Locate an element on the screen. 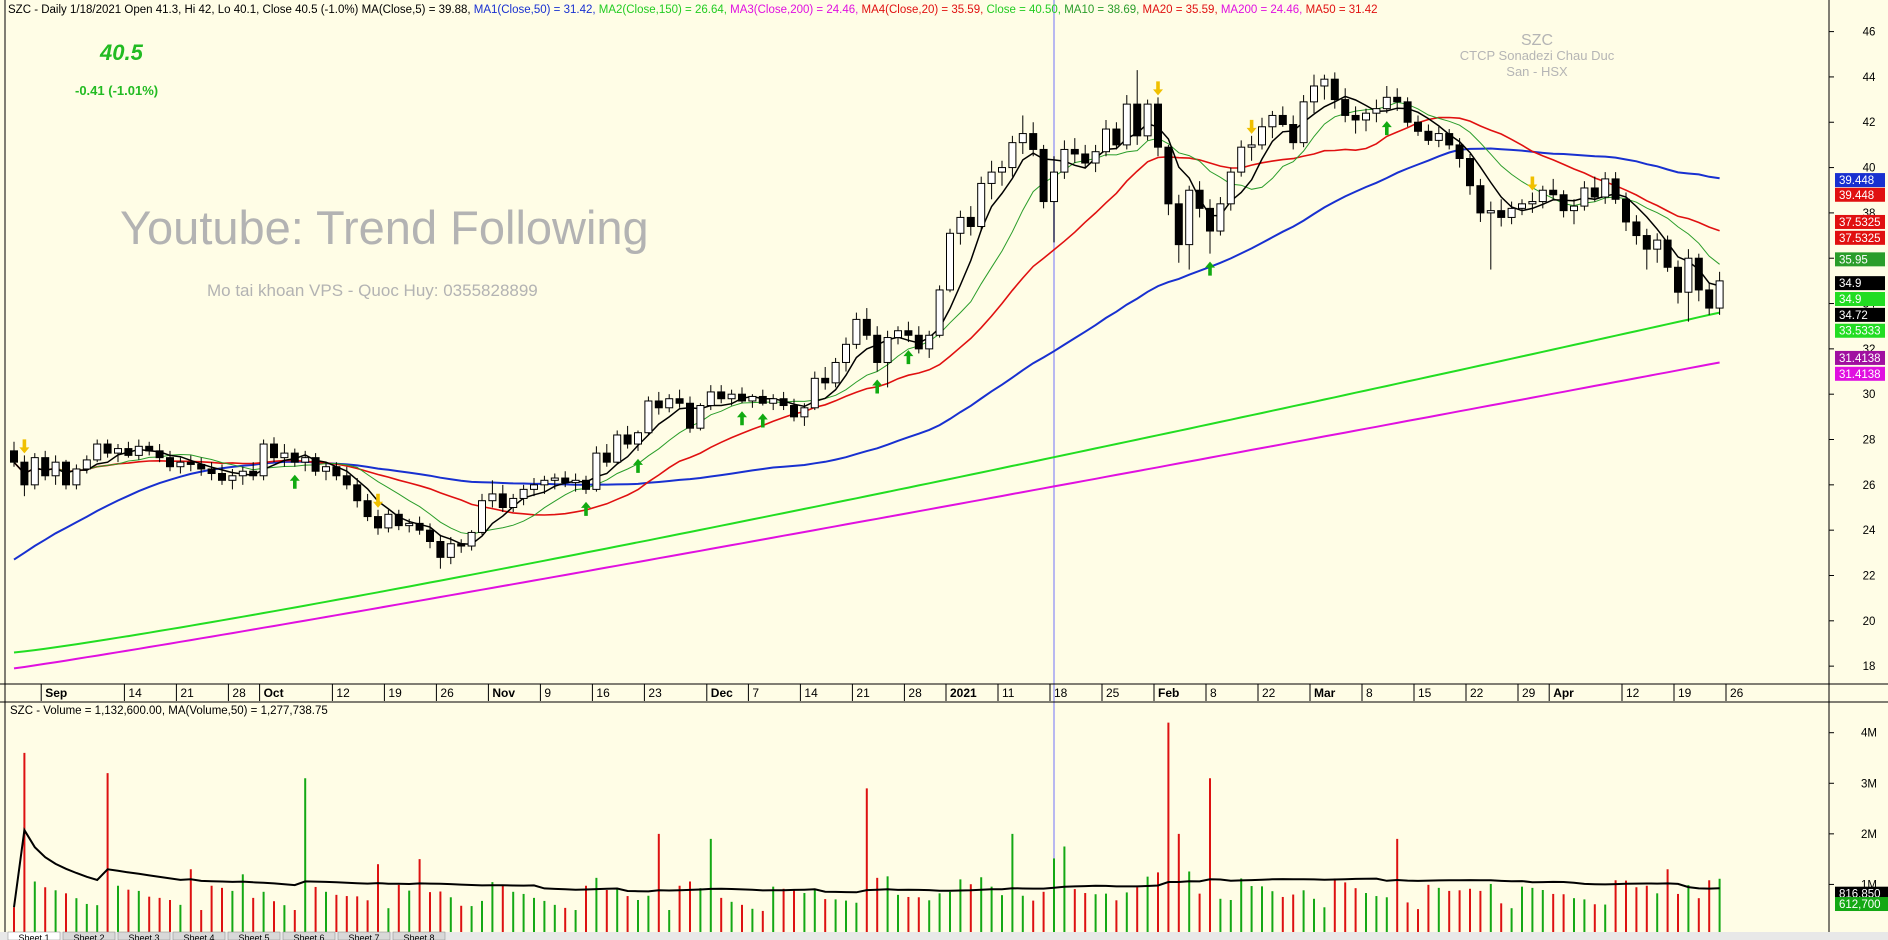 The height and width of the screenshot is (940, 1888). value-label-text: 34.9 is located at coordinates (1850, 284).